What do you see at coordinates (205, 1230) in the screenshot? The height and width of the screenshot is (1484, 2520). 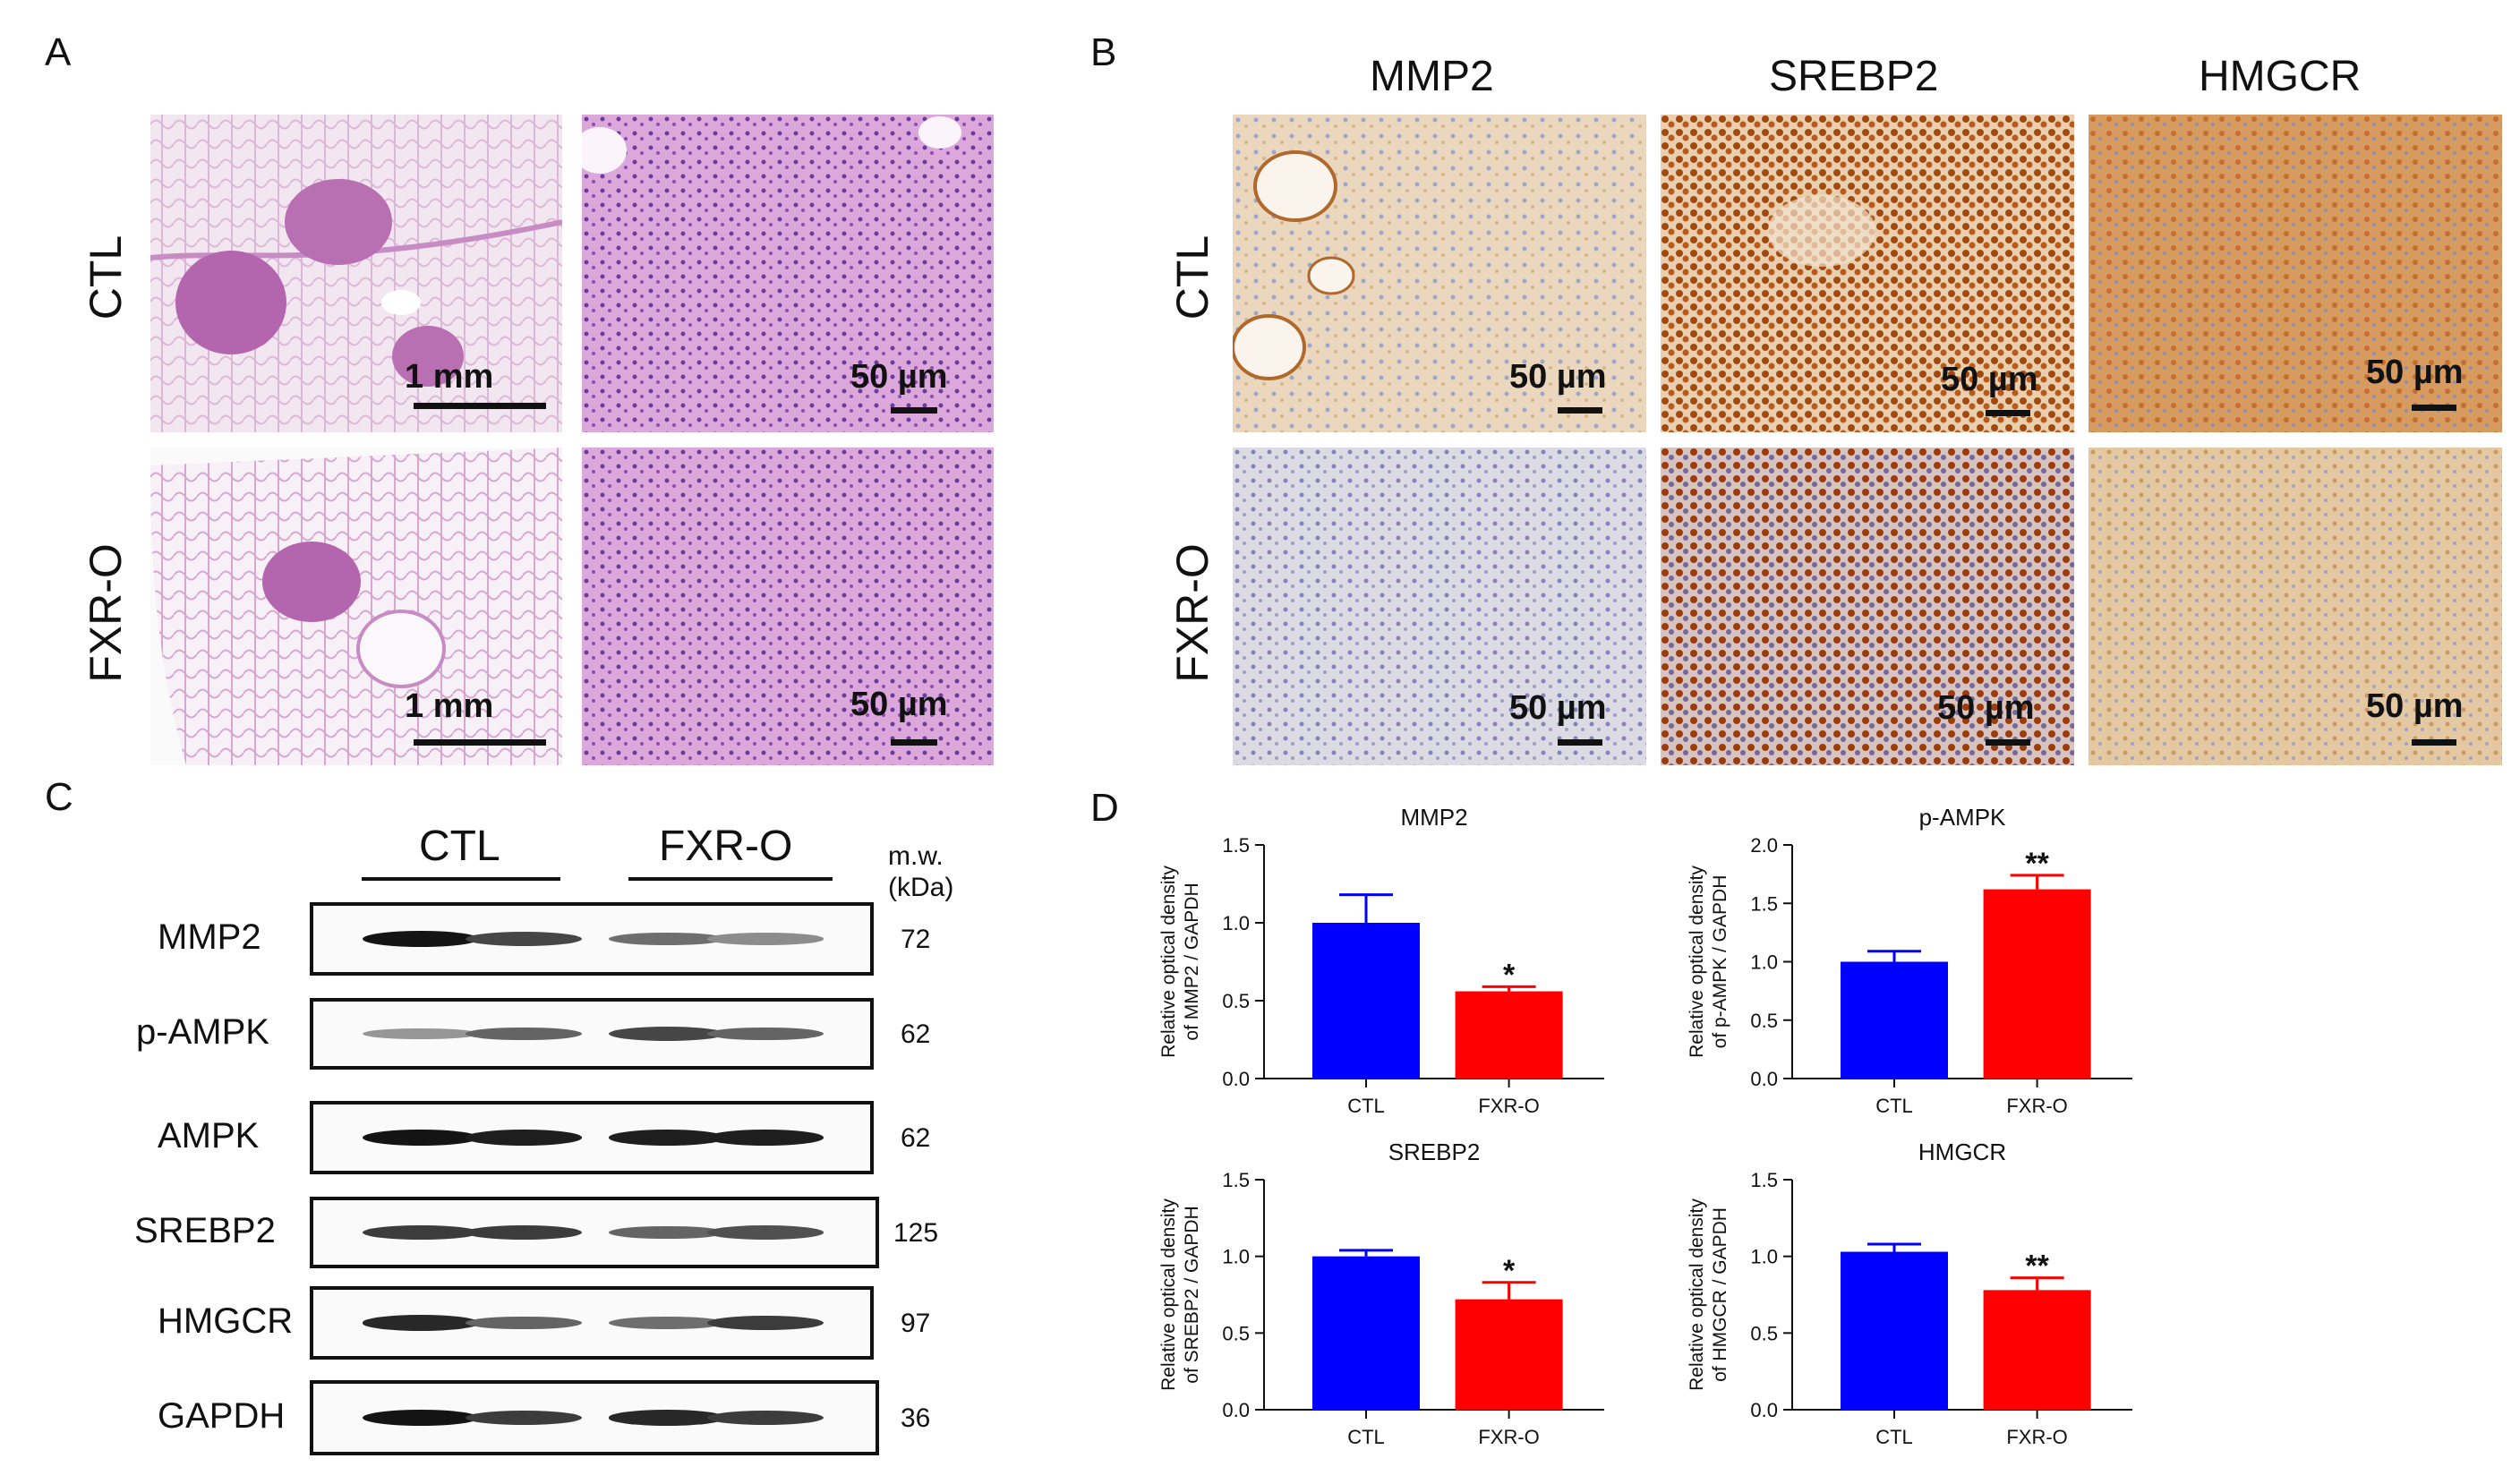 I see `protein-label: SREBP2` at bounding box center [205, 1230].